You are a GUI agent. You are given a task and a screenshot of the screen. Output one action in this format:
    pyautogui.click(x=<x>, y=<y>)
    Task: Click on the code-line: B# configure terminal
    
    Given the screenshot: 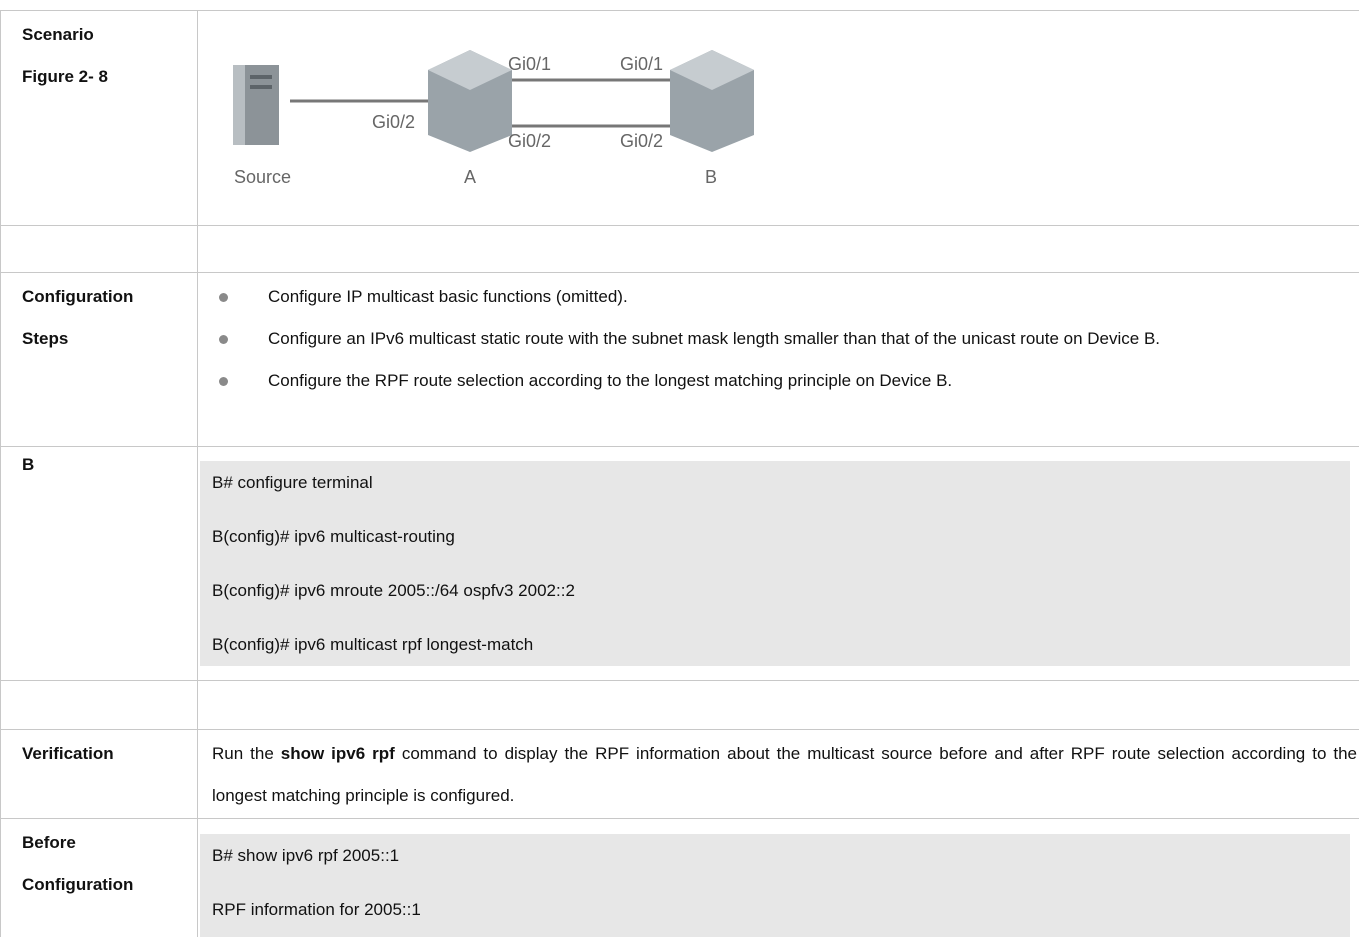 What is the action you would take?
    pyautogui.click(x=292, y=482)
    